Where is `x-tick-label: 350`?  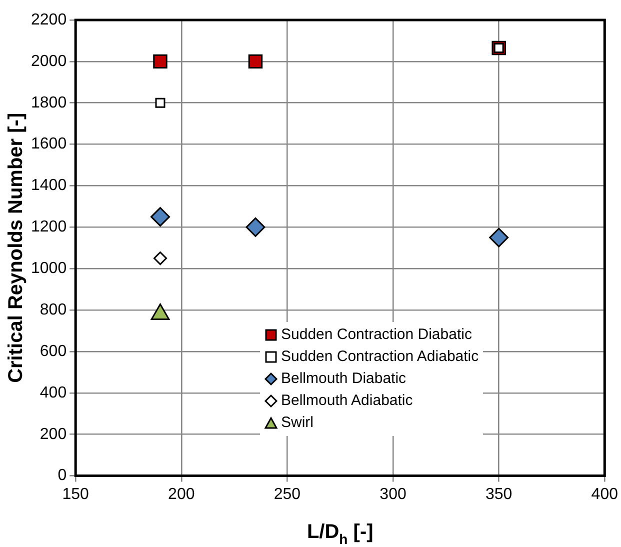
x-tick-label: 350 is located at coordinates (498, 494).